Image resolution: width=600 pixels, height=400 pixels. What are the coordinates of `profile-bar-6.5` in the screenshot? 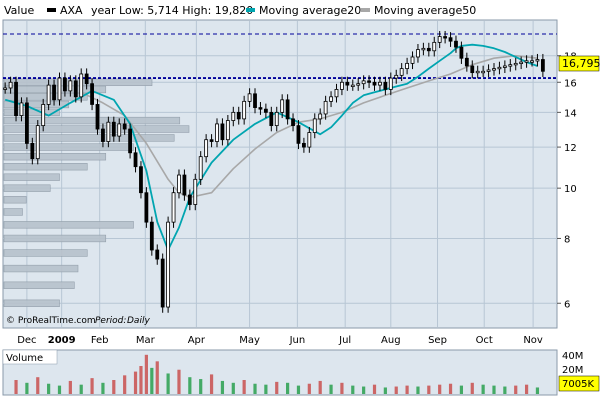 It's located at (39, 285).